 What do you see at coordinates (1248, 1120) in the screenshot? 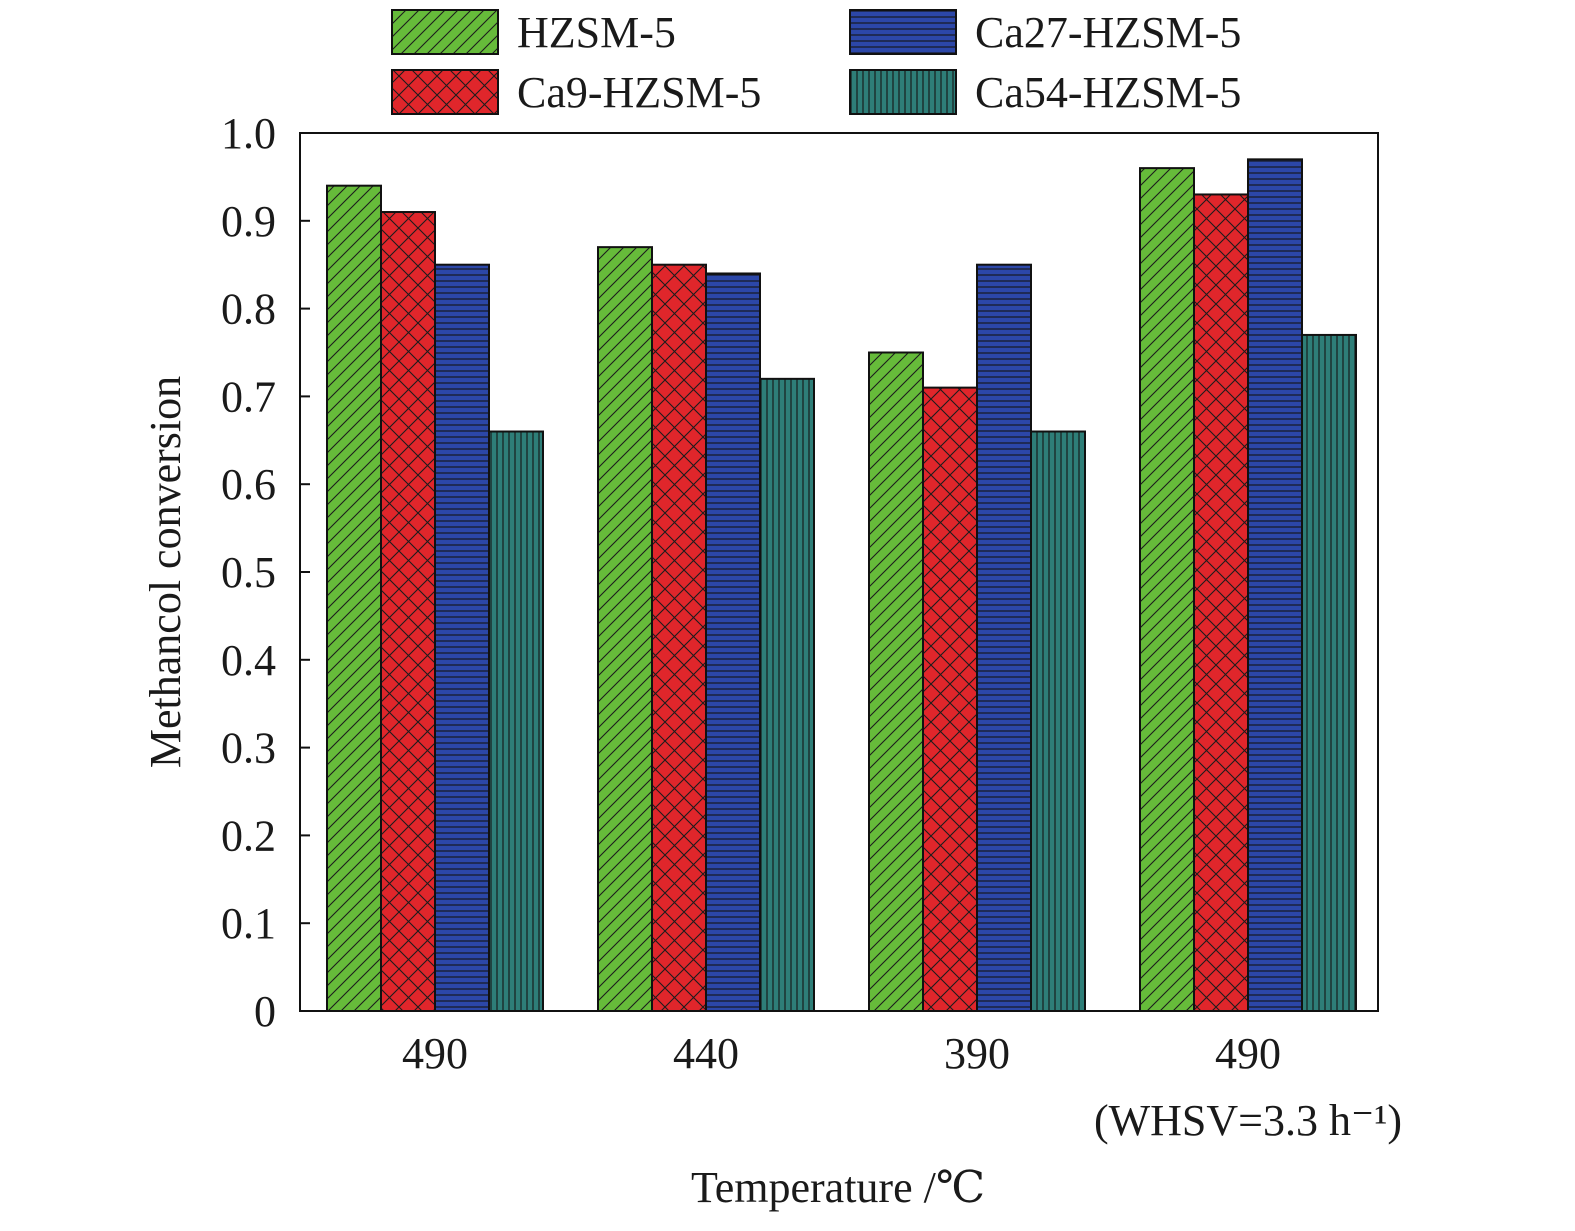
I see `x-tick-sublabel: (WHSV=3.3 h⁻¹)` at bounding box center [1248, 1120].